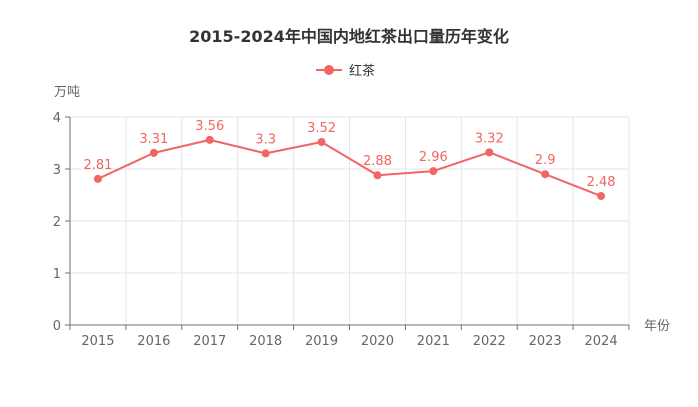 Image resolution: width=698 pixels, height=407 pixels. I want to click on legend-label: 红茶, so click(362, 71).